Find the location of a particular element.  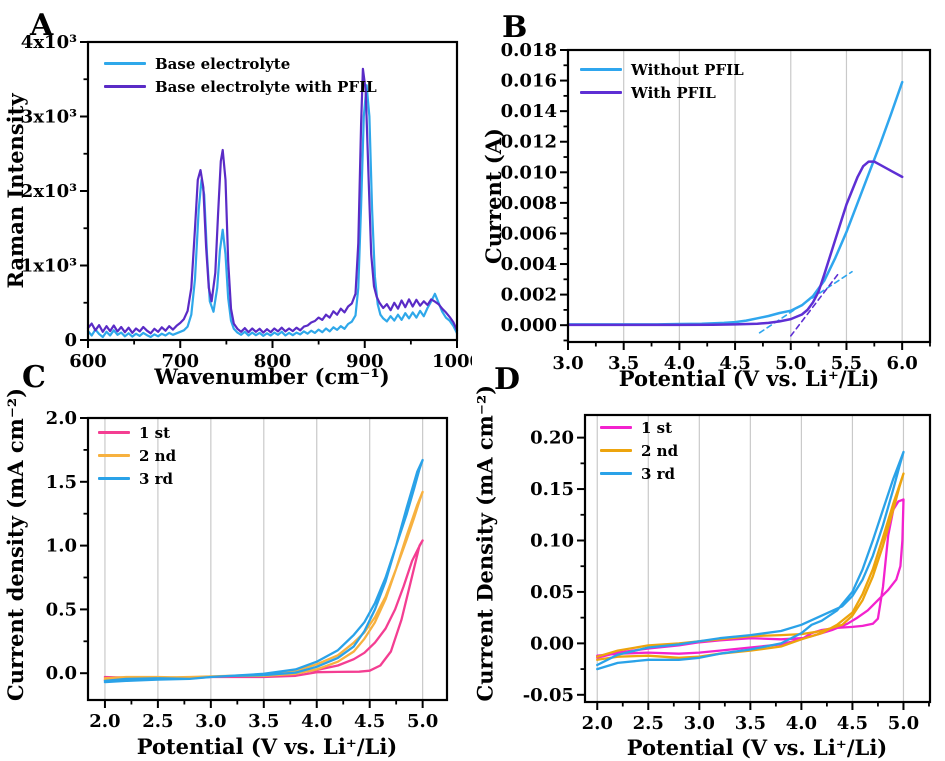

svg-text: 0.0 is located at coordinates (61, 673).